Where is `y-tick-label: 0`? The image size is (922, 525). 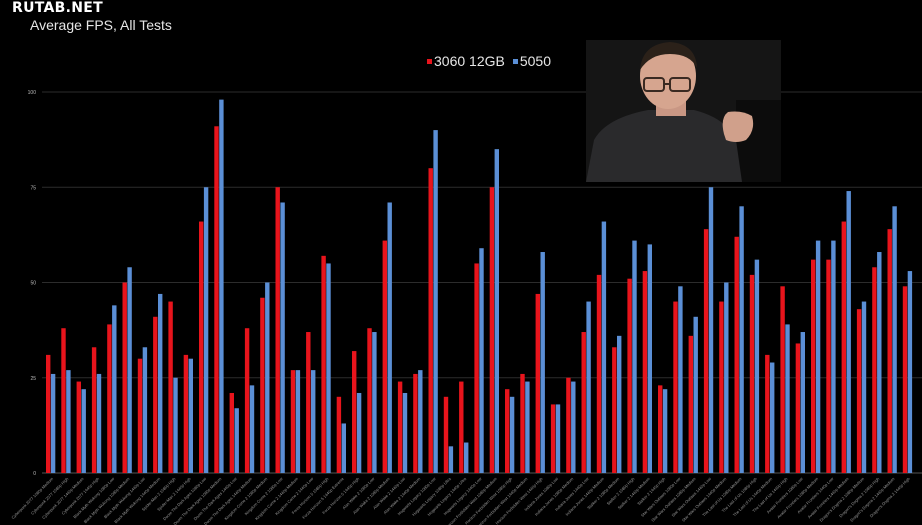
y-tick-label: 0 is located at coordinates (34, 474).